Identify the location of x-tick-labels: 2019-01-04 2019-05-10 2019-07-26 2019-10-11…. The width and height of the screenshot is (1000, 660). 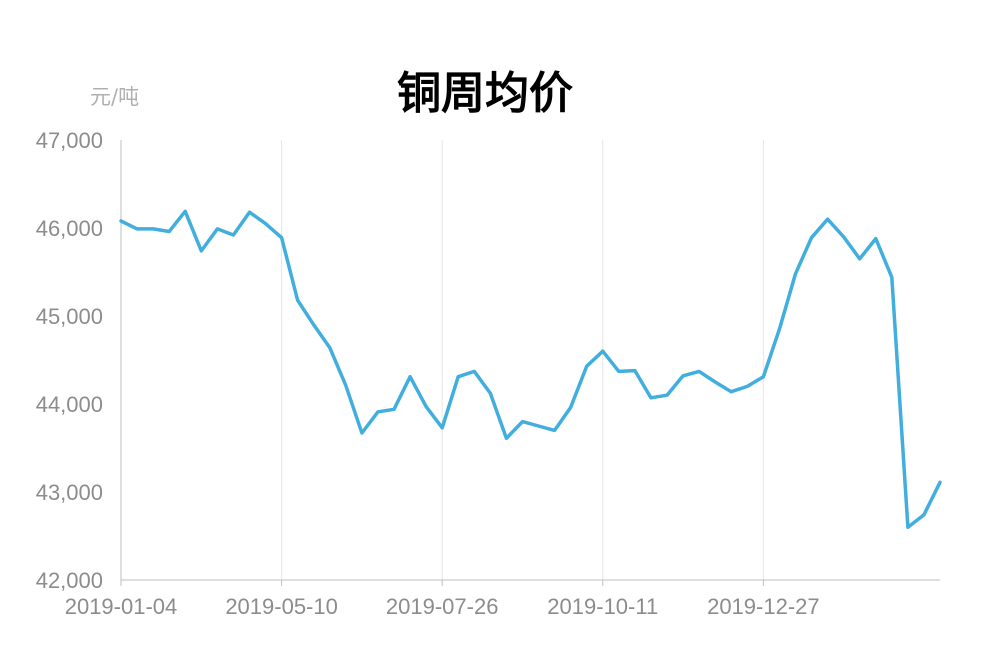
(442, 599).